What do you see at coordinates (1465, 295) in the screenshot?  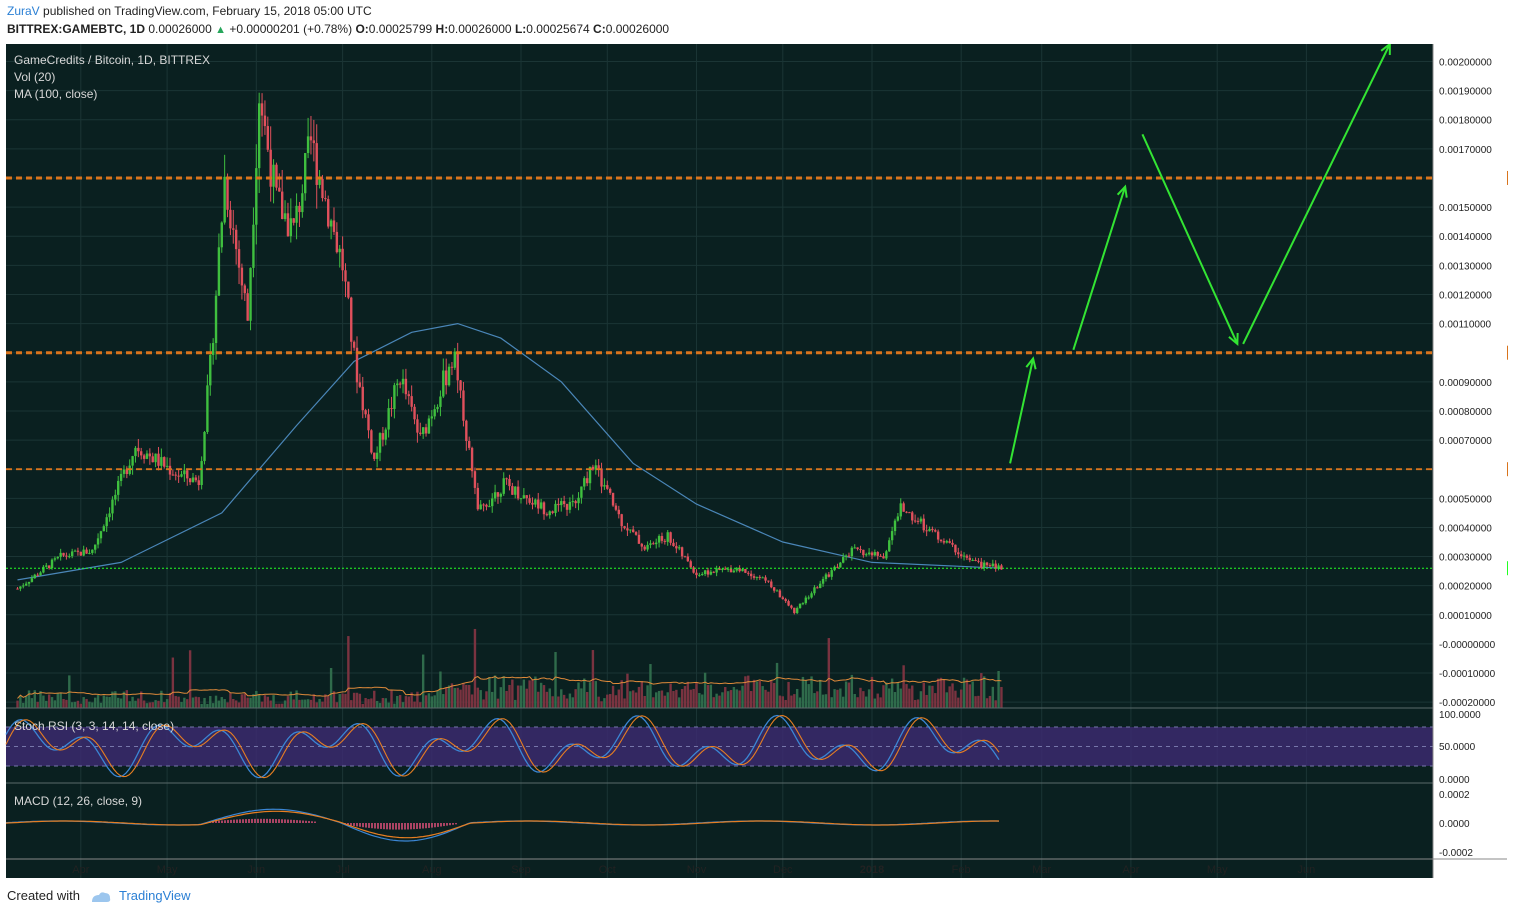 I see `axis-tick-label: 0.00120000` at bounding box center [1465, 295].